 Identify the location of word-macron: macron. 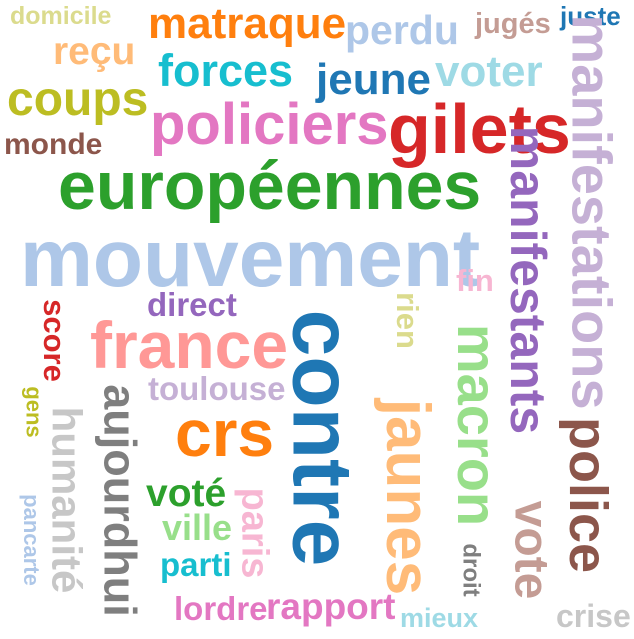
(478, 425).